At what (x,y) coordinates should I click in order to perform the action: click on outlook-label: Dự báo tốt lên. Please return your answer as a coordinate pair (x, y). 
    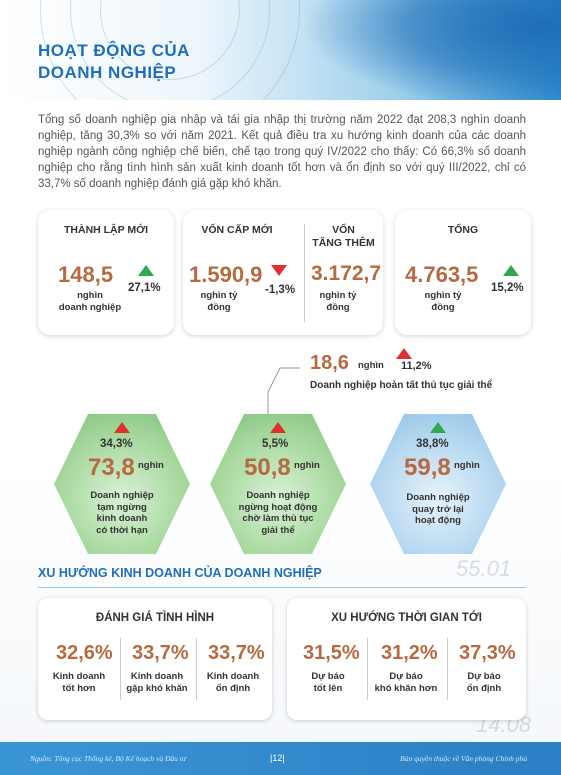
    Looking at the image, I should click on (328, 682).